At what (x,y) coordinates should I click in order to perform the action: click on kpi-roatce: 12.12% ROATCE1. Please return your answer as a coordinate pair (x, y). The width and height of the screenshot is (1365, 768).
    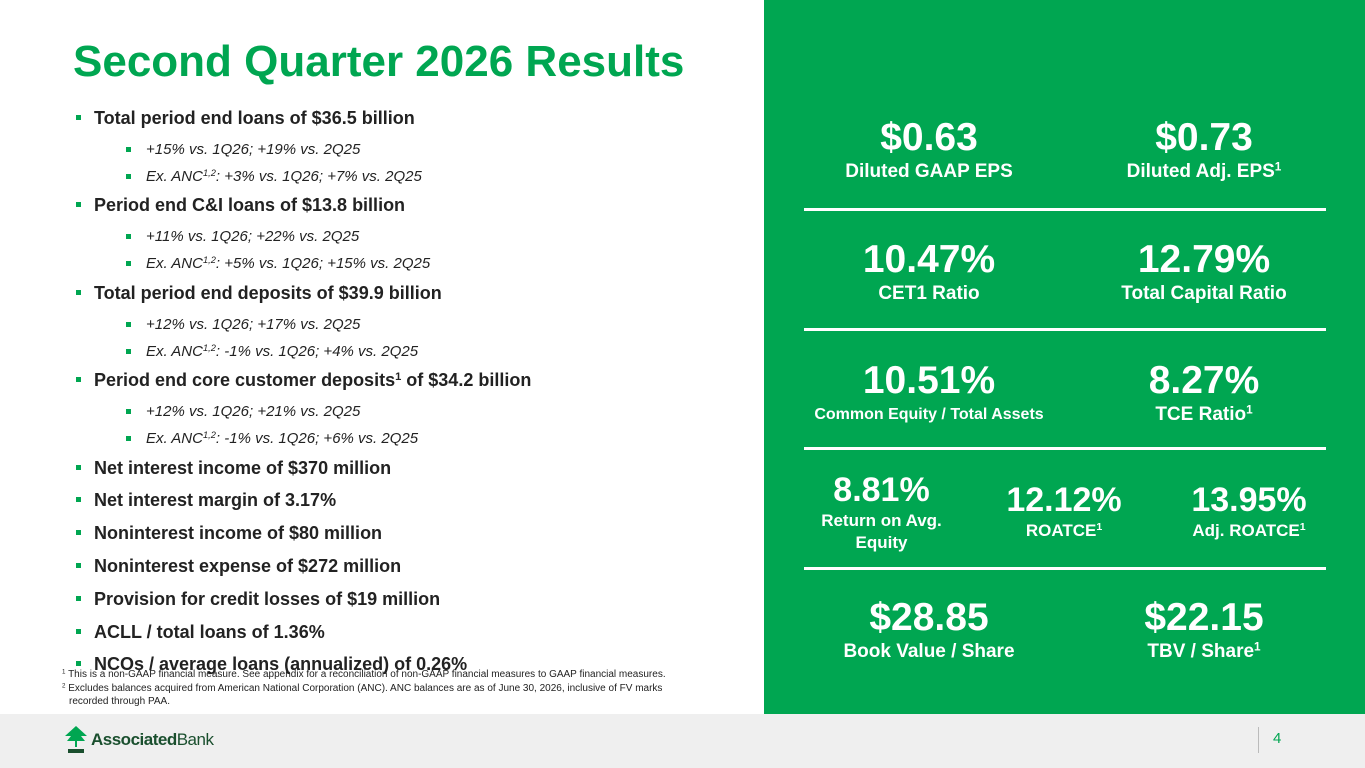
    Looking at the image, I should click on (1064, 511).